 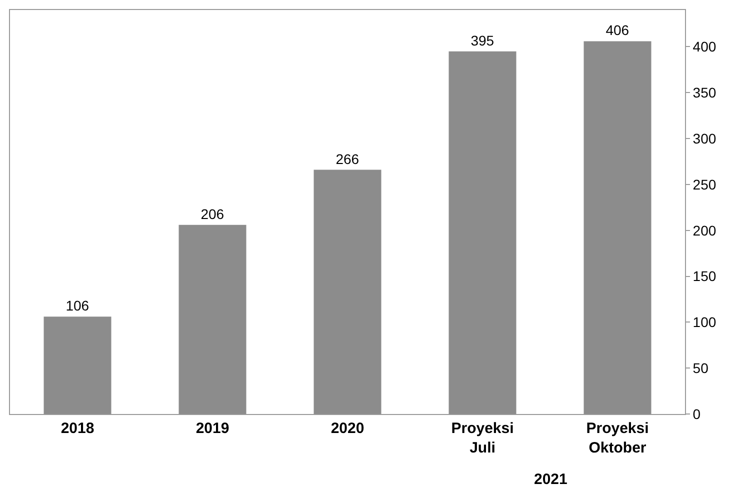 I want to click on y-tick-label: 0, so click(x=696, y=414).